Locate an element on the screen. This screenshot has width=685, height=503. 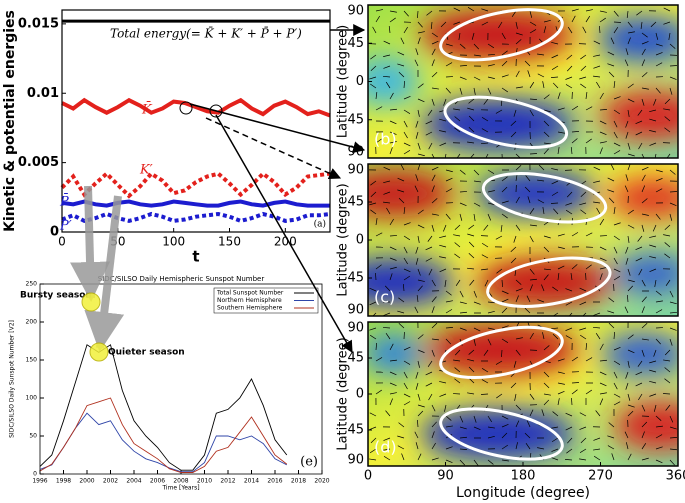
marker-circle is located at coordinates (216, 111).